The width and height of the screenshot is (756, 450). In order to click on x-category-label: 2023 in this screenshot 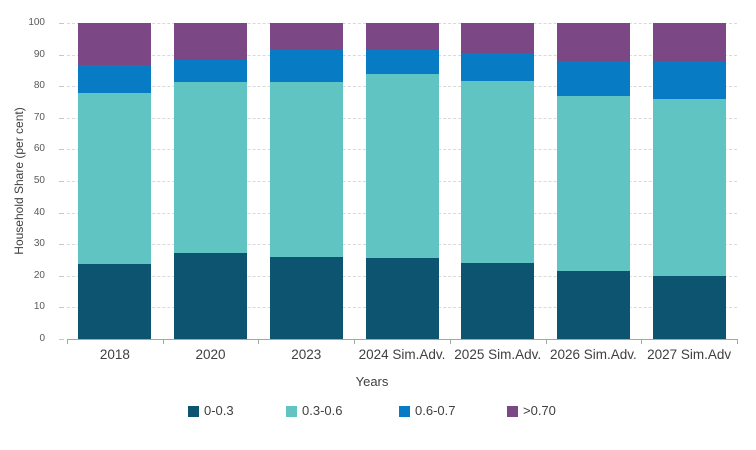, I will do `click(306, 354)`.